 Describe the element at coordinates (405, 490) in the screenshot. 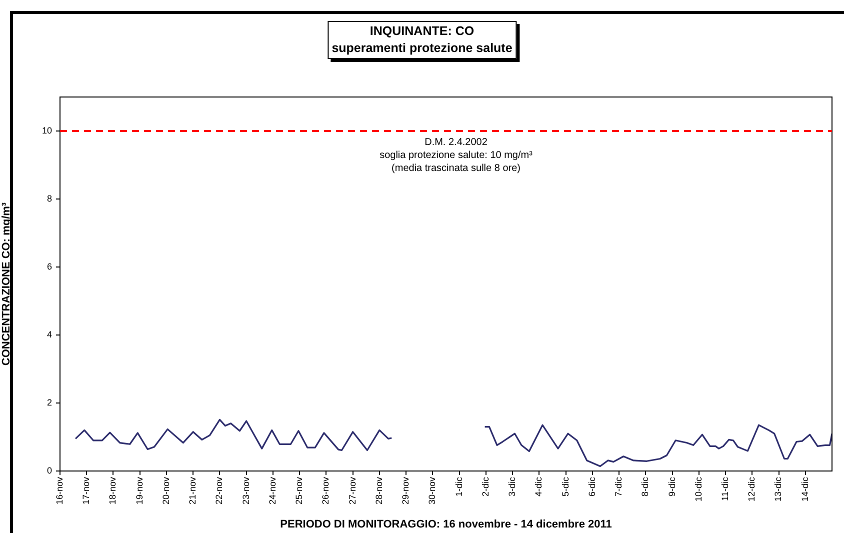

I see `x-tick-label: 29-nov` at that location.